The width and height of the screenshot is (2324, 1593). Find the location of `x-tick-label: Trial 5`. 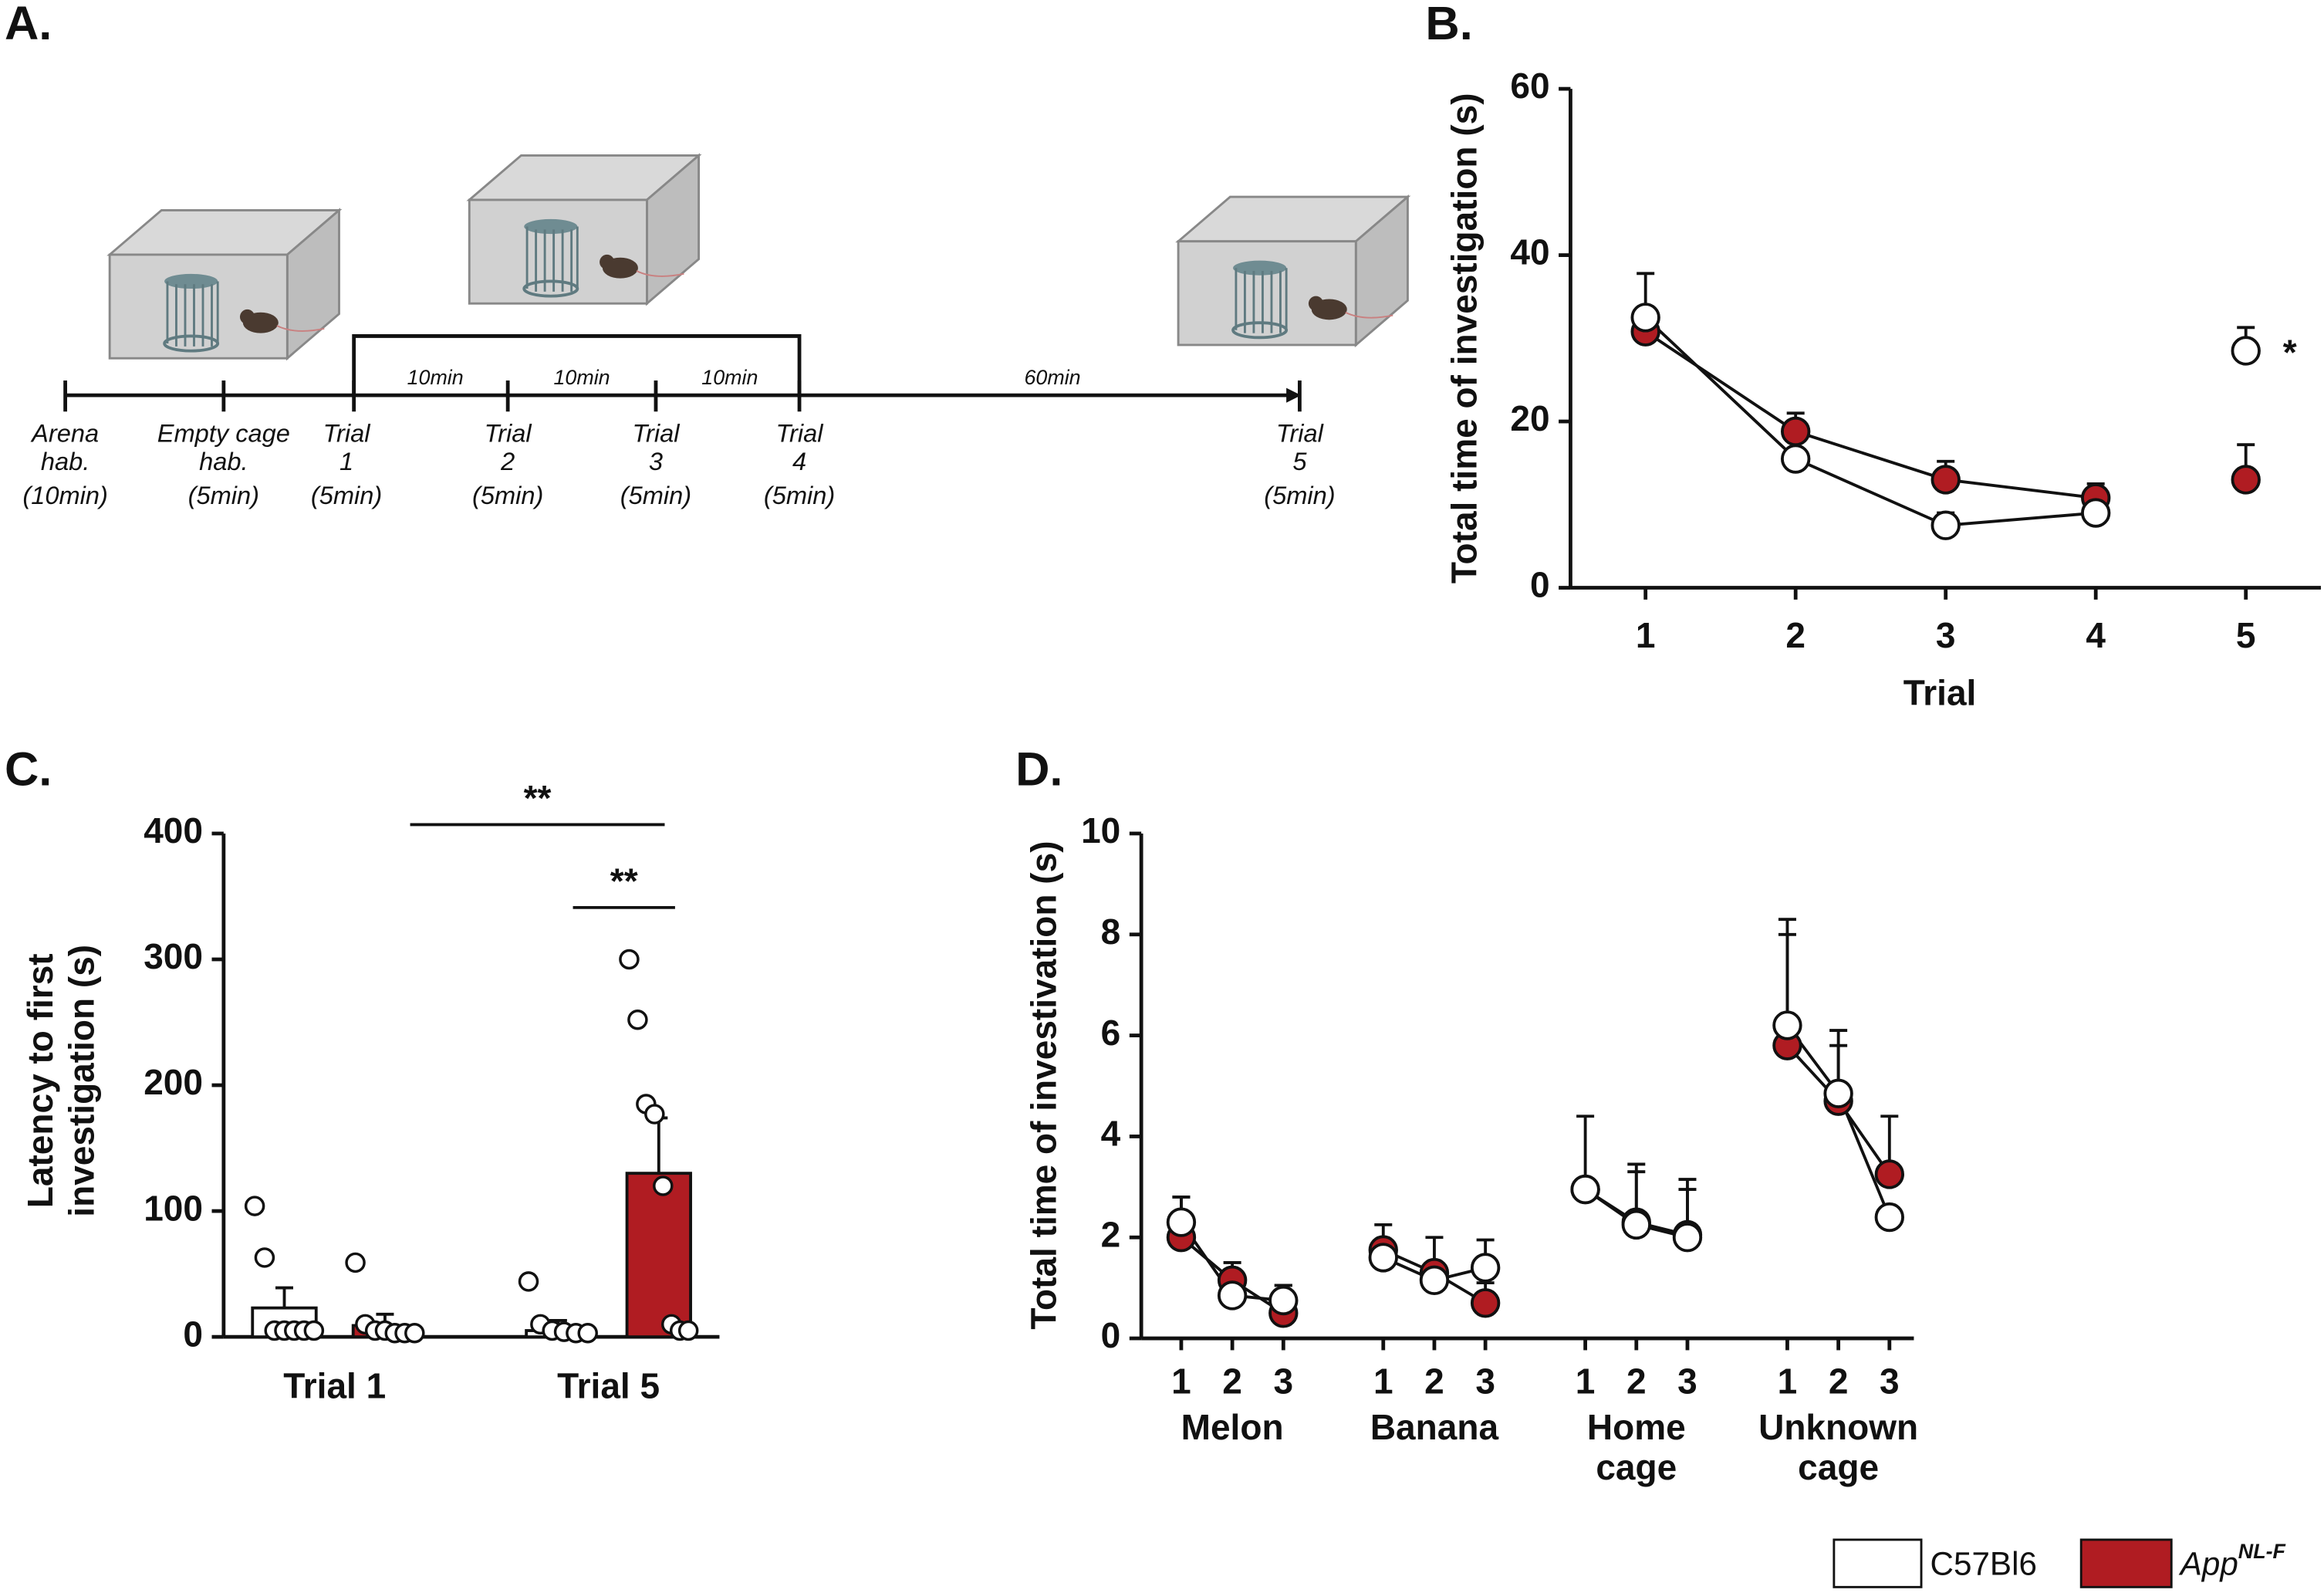

x-tick-label: Trial 5 is located at coordinates (608, 1385).